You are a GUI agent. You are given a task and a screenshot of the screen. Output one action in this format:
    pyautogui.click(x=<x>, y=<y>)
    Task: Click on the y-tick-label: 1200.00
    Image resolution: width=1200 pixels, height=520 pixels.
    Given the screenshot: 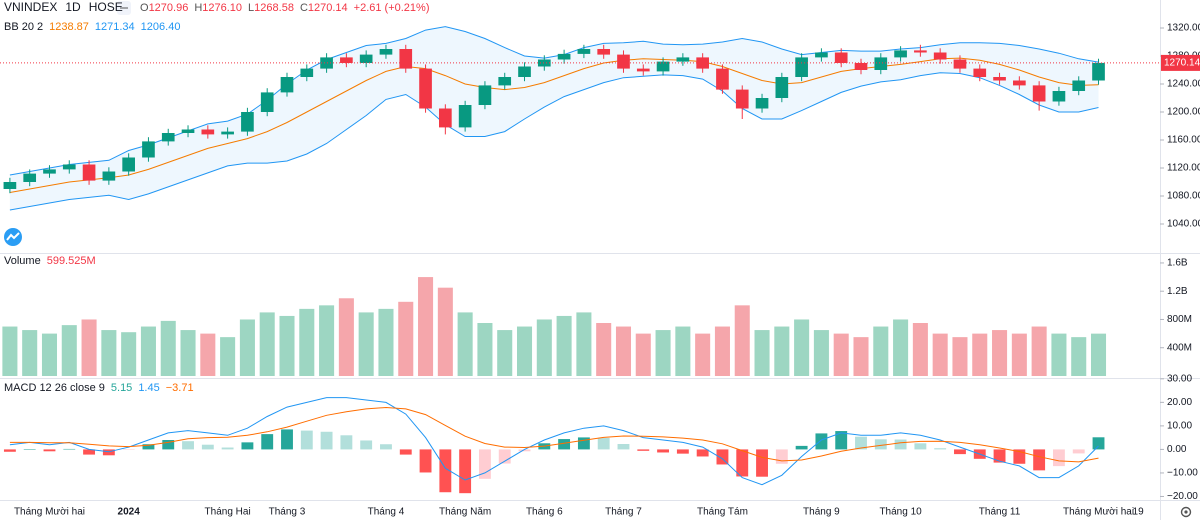 What is the action you would take?
    pyautogui.click(x=1183, y=112)
    